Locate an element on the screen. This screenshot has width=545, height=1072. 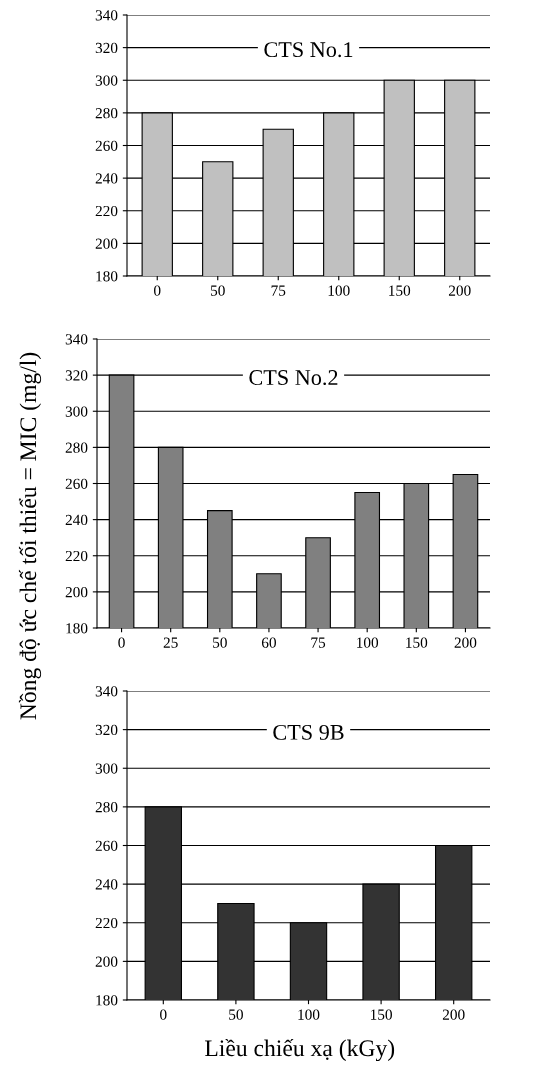
text: CTS No.1 is located at coordinates (308, 50).